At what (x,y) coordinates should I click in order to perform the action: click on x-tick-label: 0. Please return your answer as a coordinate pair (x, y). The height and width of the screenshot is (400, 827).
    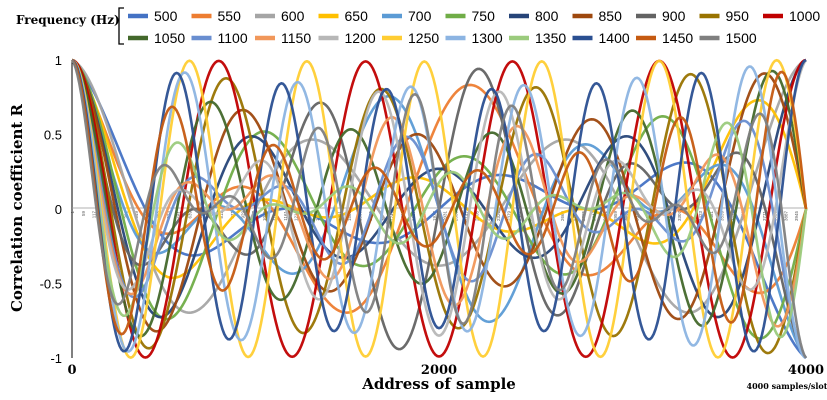
    Looking at the image, I should click on (71, 370).